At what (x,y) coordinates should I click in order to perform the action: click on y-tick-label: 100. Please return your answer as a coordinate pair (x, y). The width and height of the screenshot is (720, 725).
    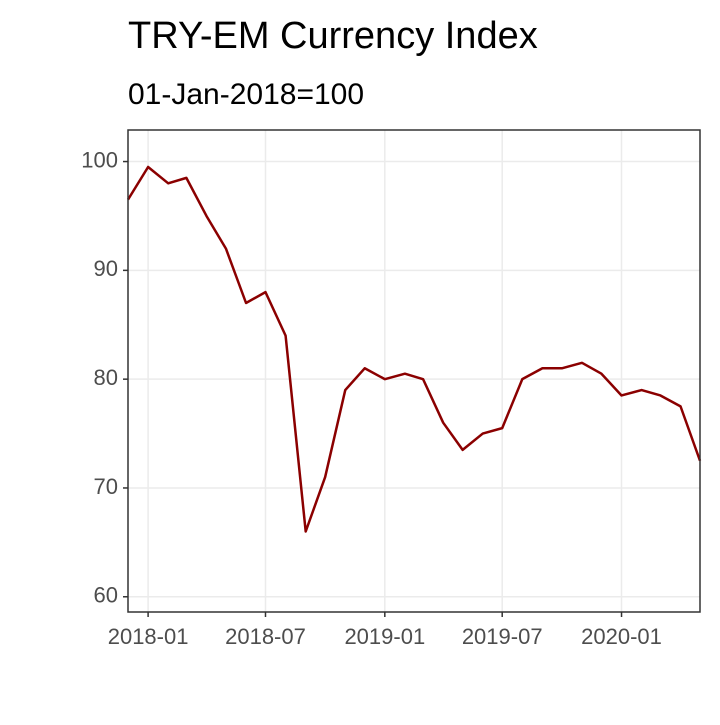
    Looking at the image, I should click on (99, 159).